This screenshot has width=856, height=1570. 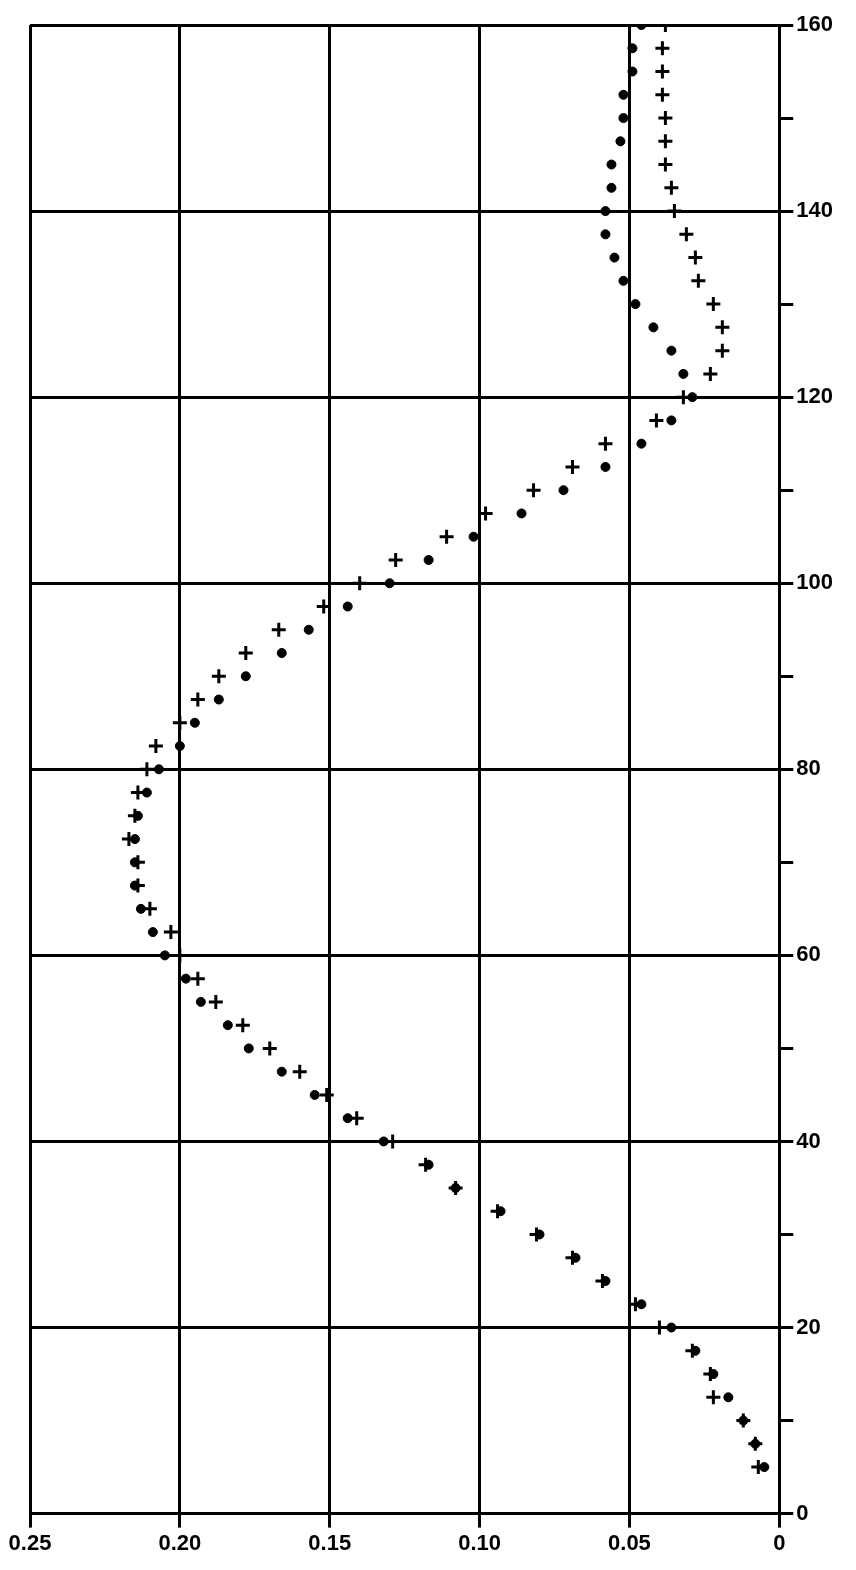 I want to click on x-tick-label: 0, so click(x=779, y=1542).